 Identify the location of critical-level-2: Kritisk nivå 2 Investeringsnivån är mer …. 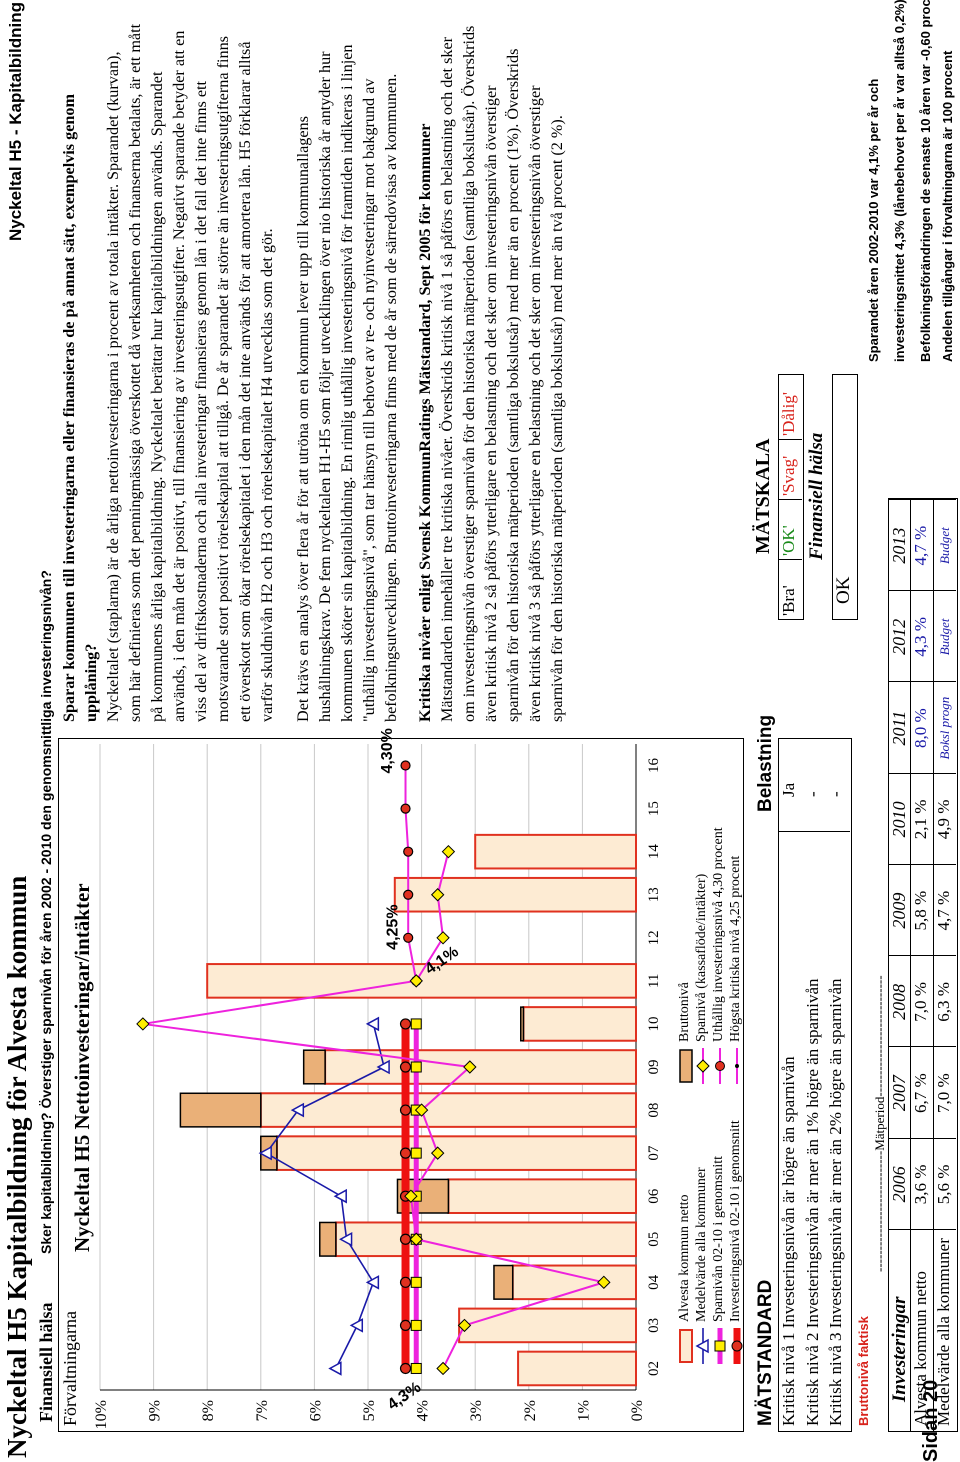
(812, 1202).